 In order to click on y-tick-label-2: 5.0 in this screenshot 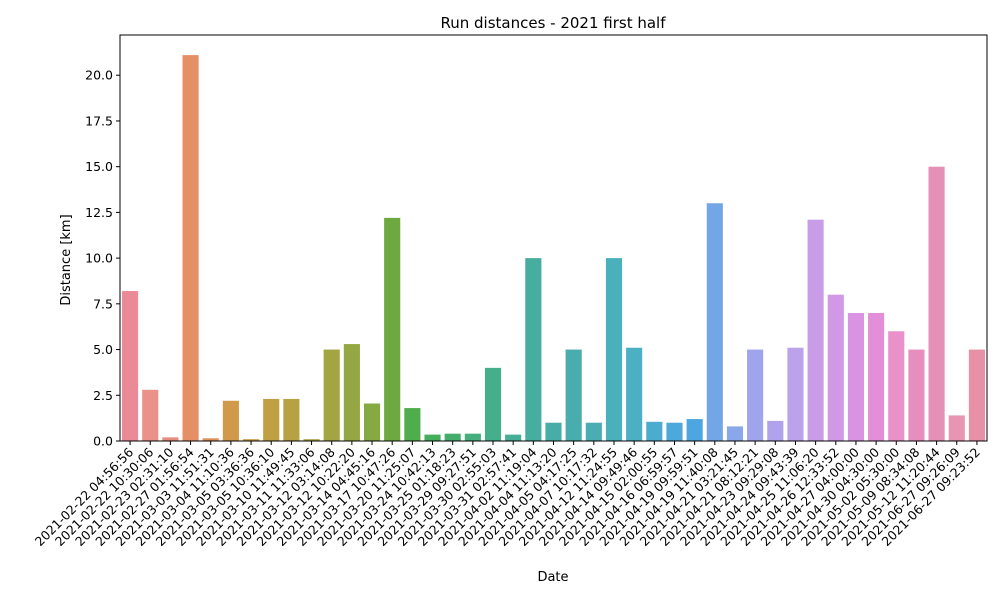, I will do `click(103, 349)`.